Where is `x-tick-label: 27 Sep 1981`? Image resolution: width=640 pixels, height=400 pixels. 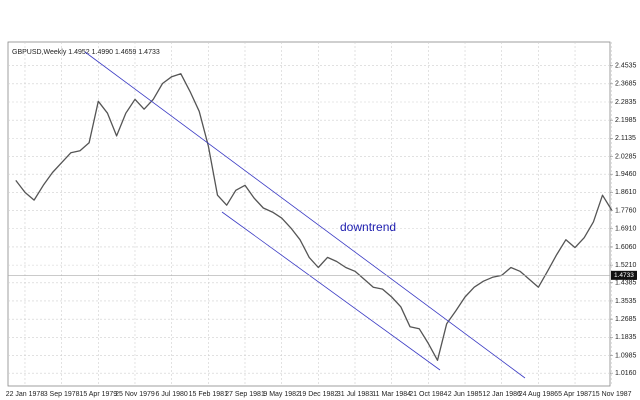 x-tick-label: 27 Sep 1981 is located at coordinates (245, 394).